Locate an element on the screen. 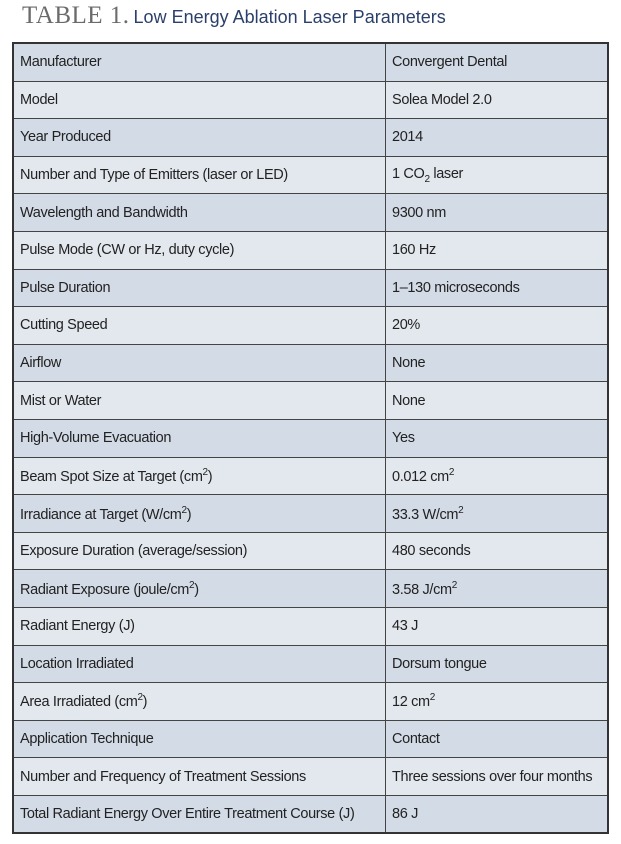  text-run: Cutting Speed is located at coordinates (64, 325).